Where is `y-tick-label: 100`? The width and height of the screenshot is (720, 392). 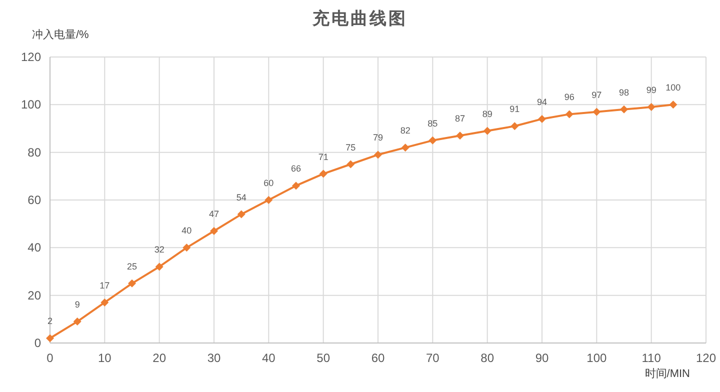 y-tick-label: 100 is located at coordinates (31, 105).